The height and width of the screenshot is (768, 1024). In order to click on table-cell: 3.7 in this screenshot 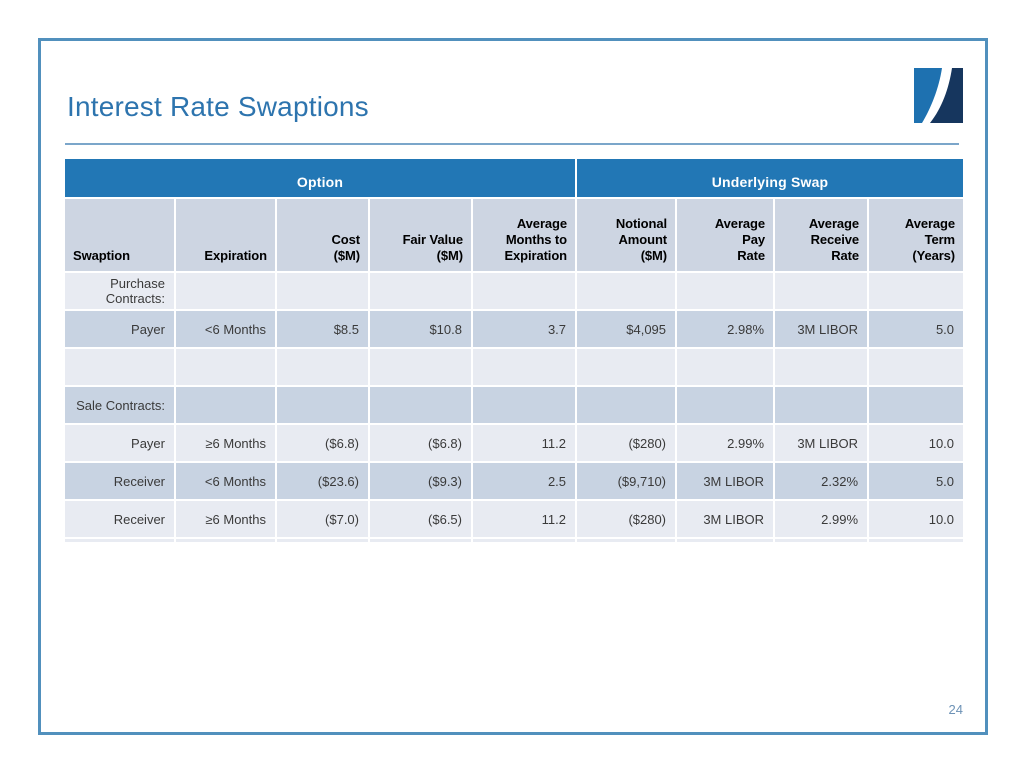, I will do `click(524, 329)`.